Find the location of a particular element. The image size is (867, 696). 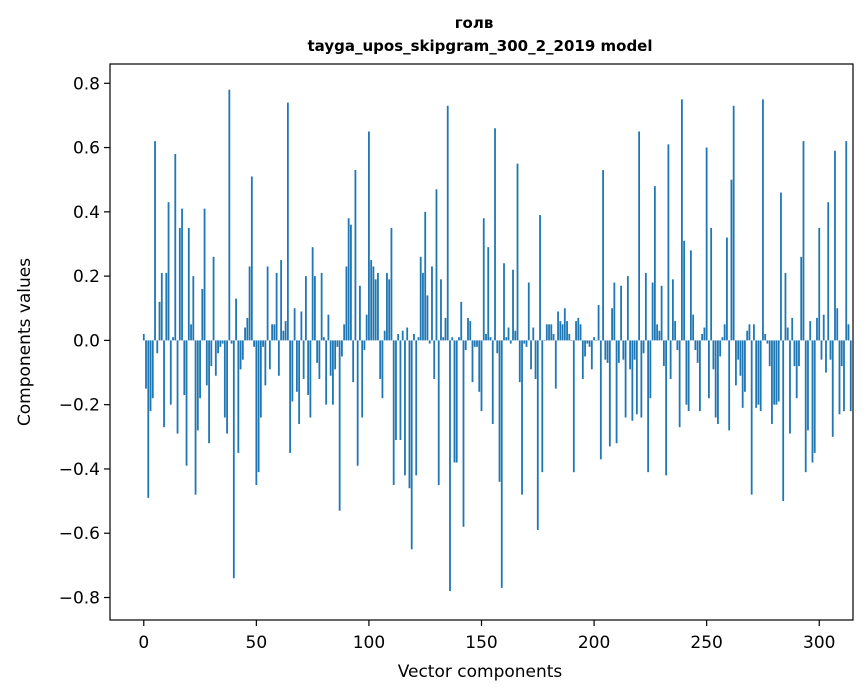

x-axis-ticks: 0 50 100 150 200 250 300 is located at coordinates (486, 636).